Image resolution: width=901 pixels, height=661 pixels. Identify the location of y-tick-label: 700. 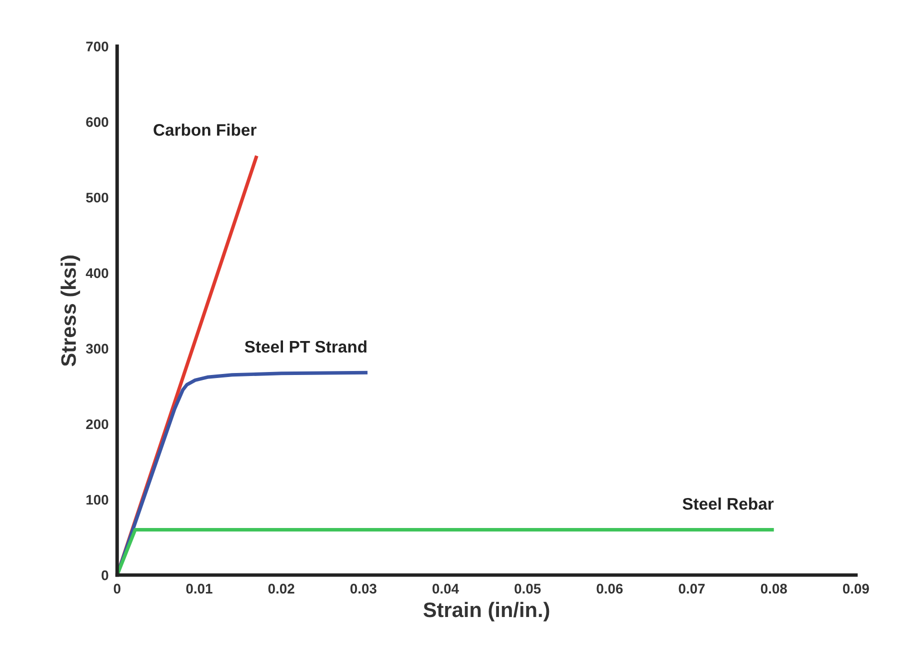
(97, 47).